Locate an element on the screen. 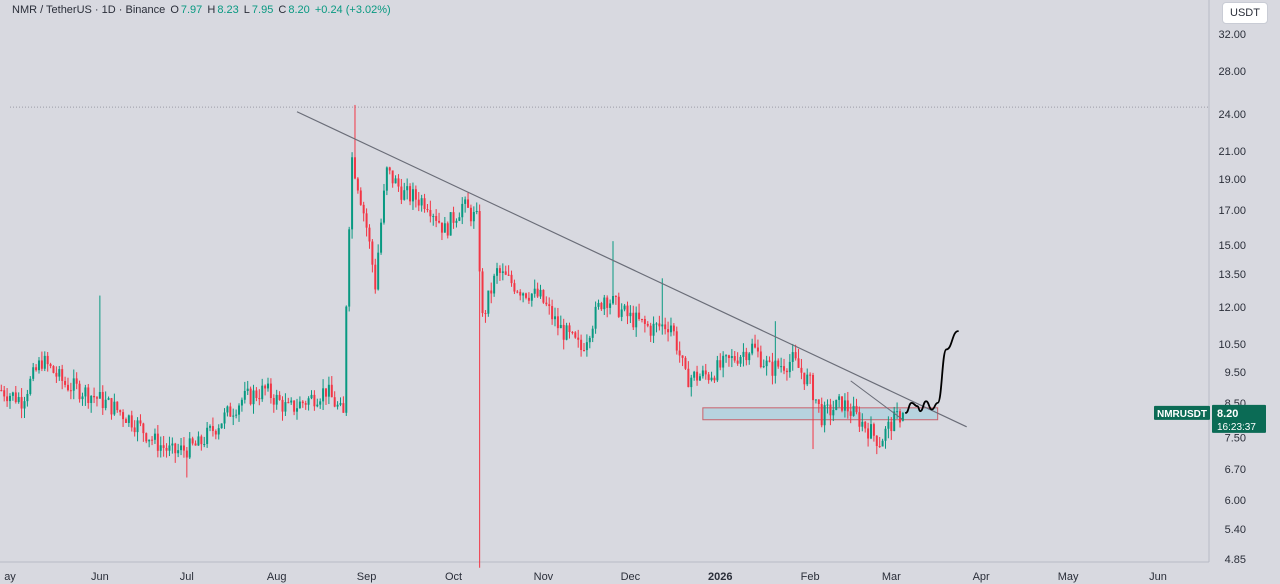  high-label: H is located at coordinates (211, 10).